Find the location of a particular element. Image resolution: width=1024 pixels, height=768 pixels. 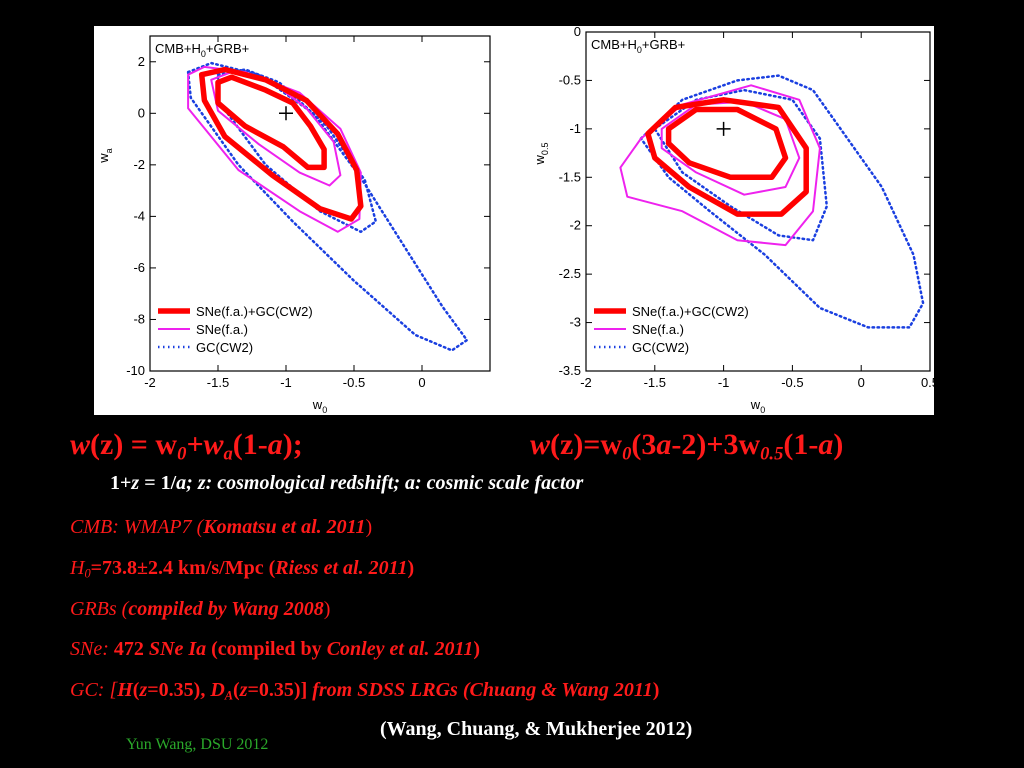

sne-c: SNe Ia is located at coordinates (177, 649).